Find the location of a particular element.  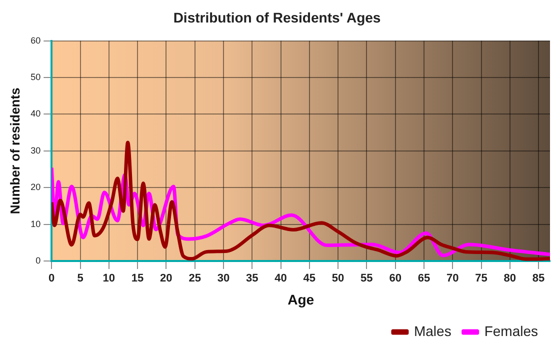

x-tick-label: 60 is located at coordinates (395, 278).